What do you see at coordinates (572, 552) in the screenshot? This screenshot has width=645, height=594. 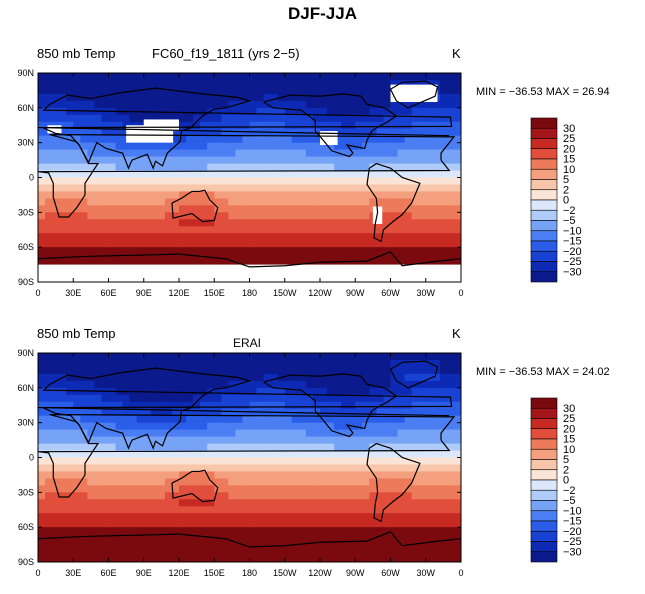 I see `colorbar-label: −30` at bounding box center [572, 552].